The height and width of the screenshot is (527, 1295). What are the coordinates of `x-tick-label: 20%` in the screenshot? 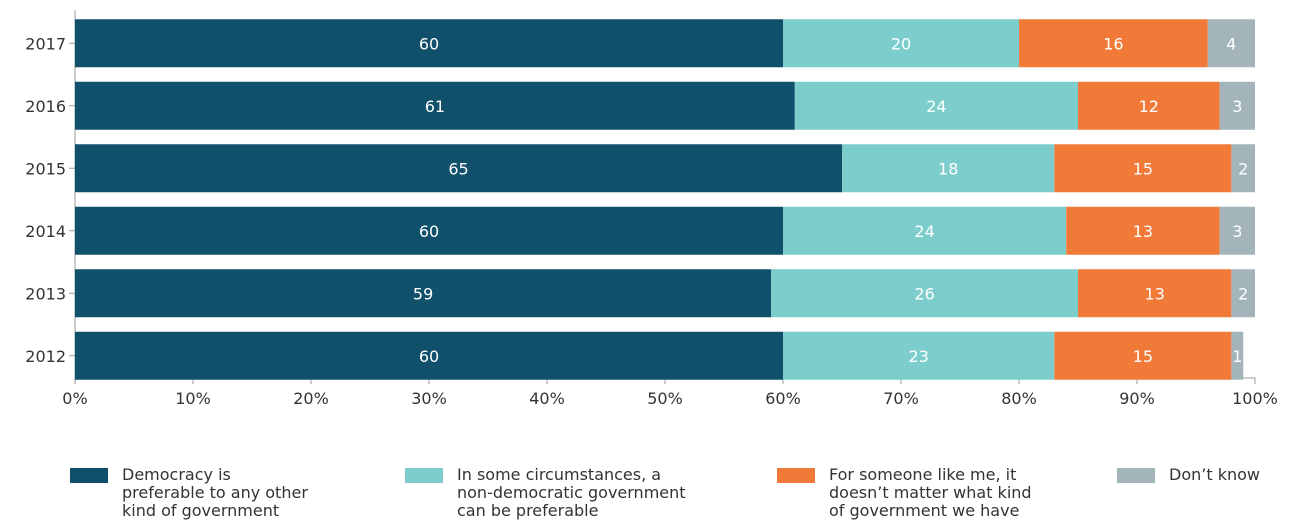 It's located at (311, 398).